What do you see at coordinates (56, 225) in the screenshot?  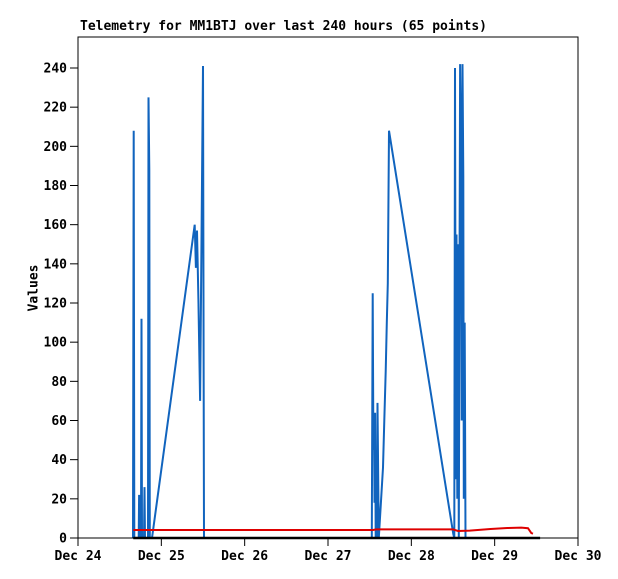 I see `y-tick-label: 160` at bounding box center [56, 225].